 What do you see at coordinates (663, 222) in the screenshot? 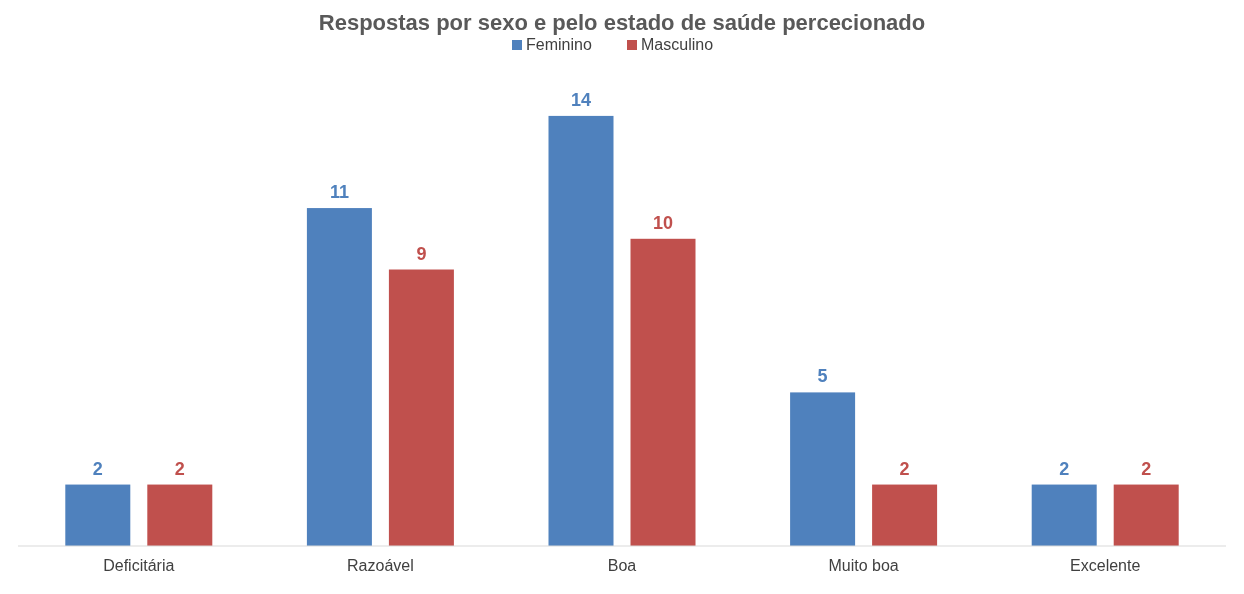
I see `data-label: 10` at bounding box center [663, 222].